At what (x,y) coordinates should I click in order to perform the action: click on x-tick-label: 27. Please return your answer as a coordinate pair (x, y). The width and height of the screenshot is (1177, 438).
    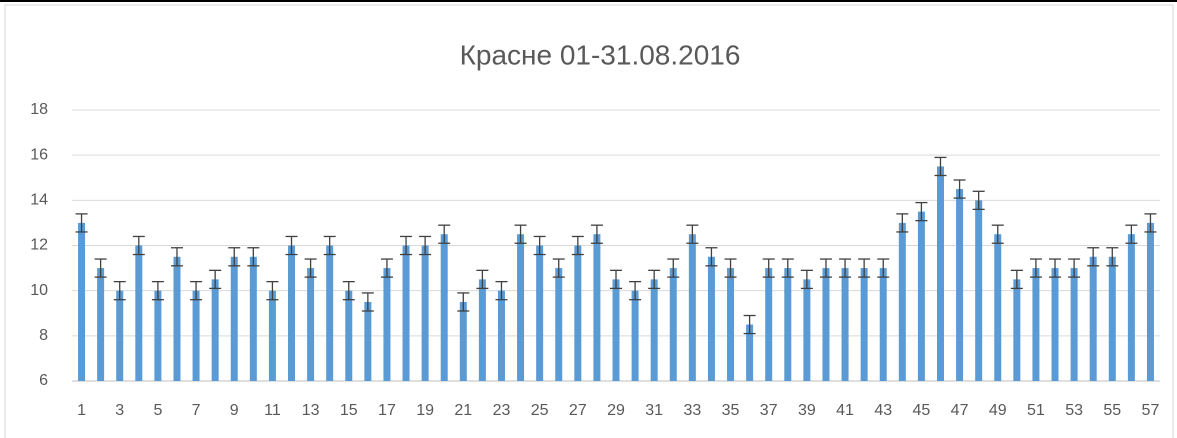
    Looking at the image, I should click on (578, 410).